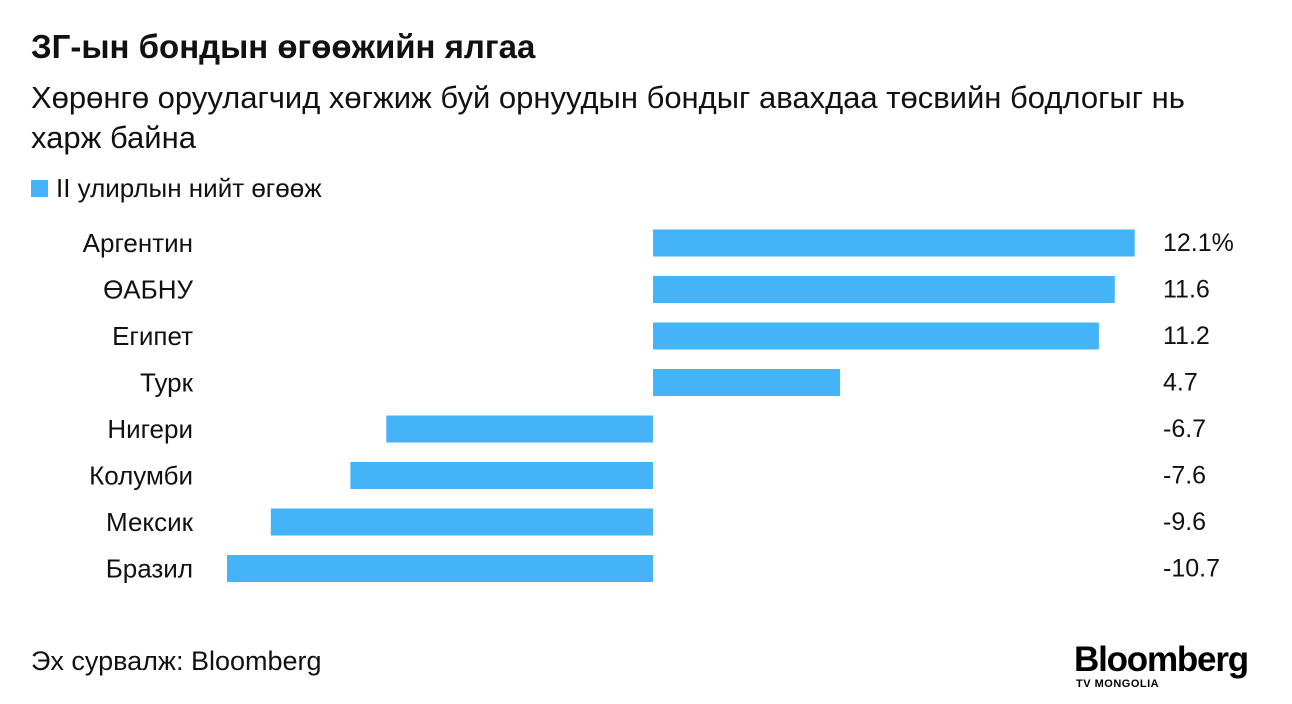 The width and height of the screenshot is (1292, 704). I want to click on category-label-3: Турк, so click(167, 383).